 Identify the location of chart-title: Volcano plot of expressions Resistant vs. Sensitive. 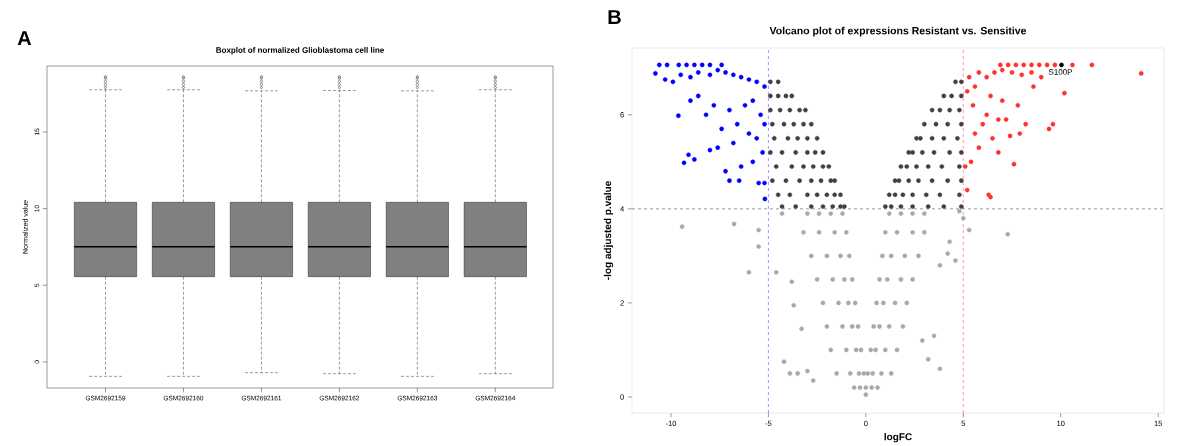
(898, 31).